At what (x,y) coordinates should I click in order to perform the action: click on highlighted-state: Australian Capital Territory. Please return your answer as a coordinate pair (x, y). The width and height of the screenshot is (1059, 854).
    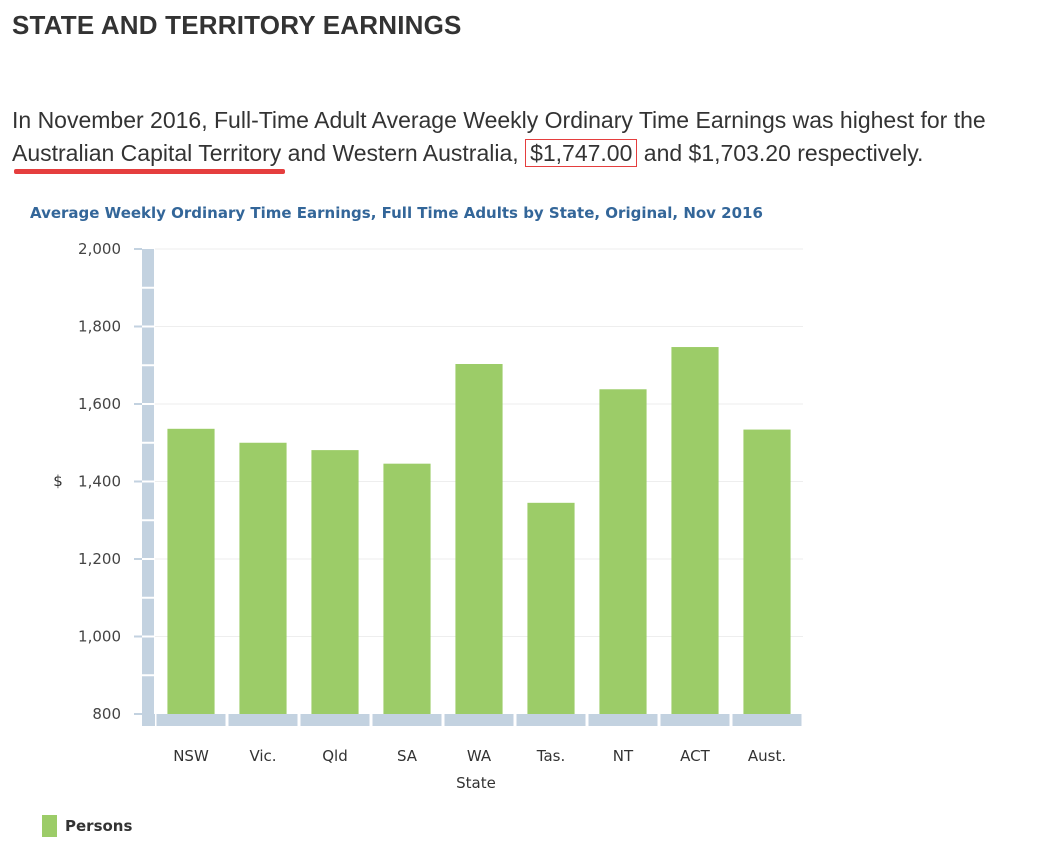
    Looking at the image, I should click on (149, 155).